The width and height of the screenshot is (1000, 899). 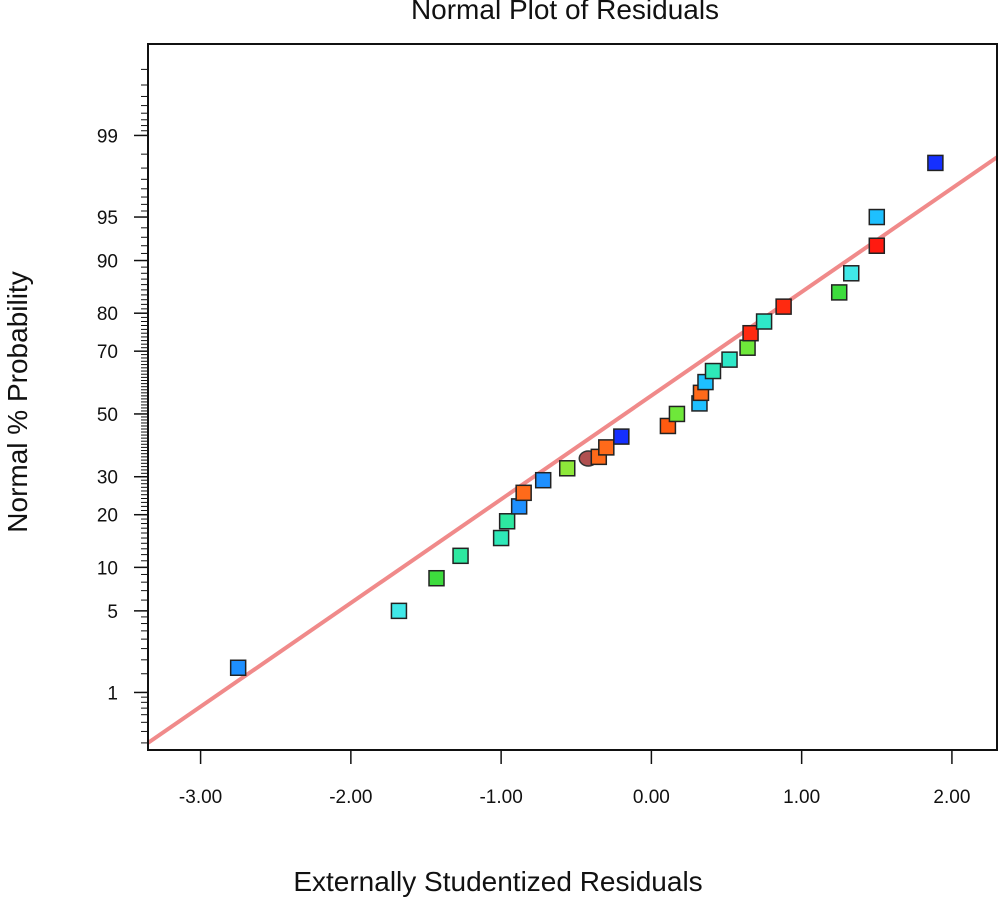 I want to click on y-tick-label: 5, so click(x=112, y=612).